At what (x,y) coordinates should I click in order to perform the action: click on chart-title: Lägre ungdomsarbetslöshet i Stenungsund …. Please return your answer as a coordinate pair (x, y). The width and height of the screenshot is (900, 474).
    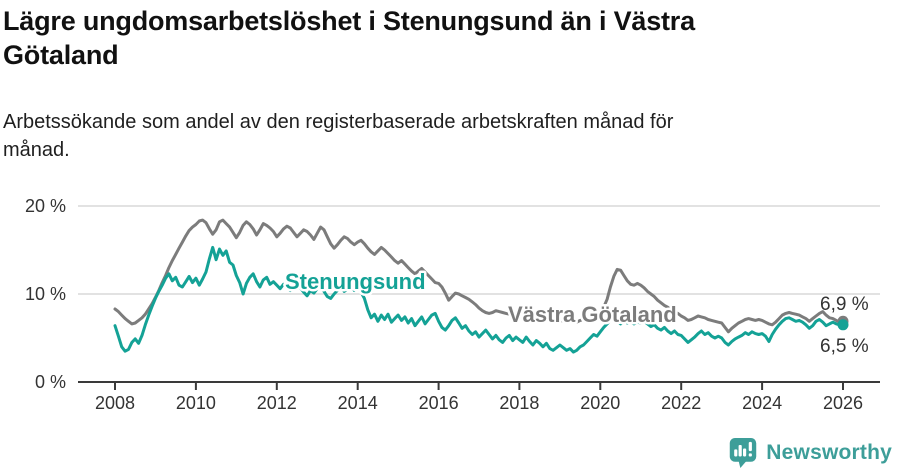
    Looking at the image, I should click on (349, 38).